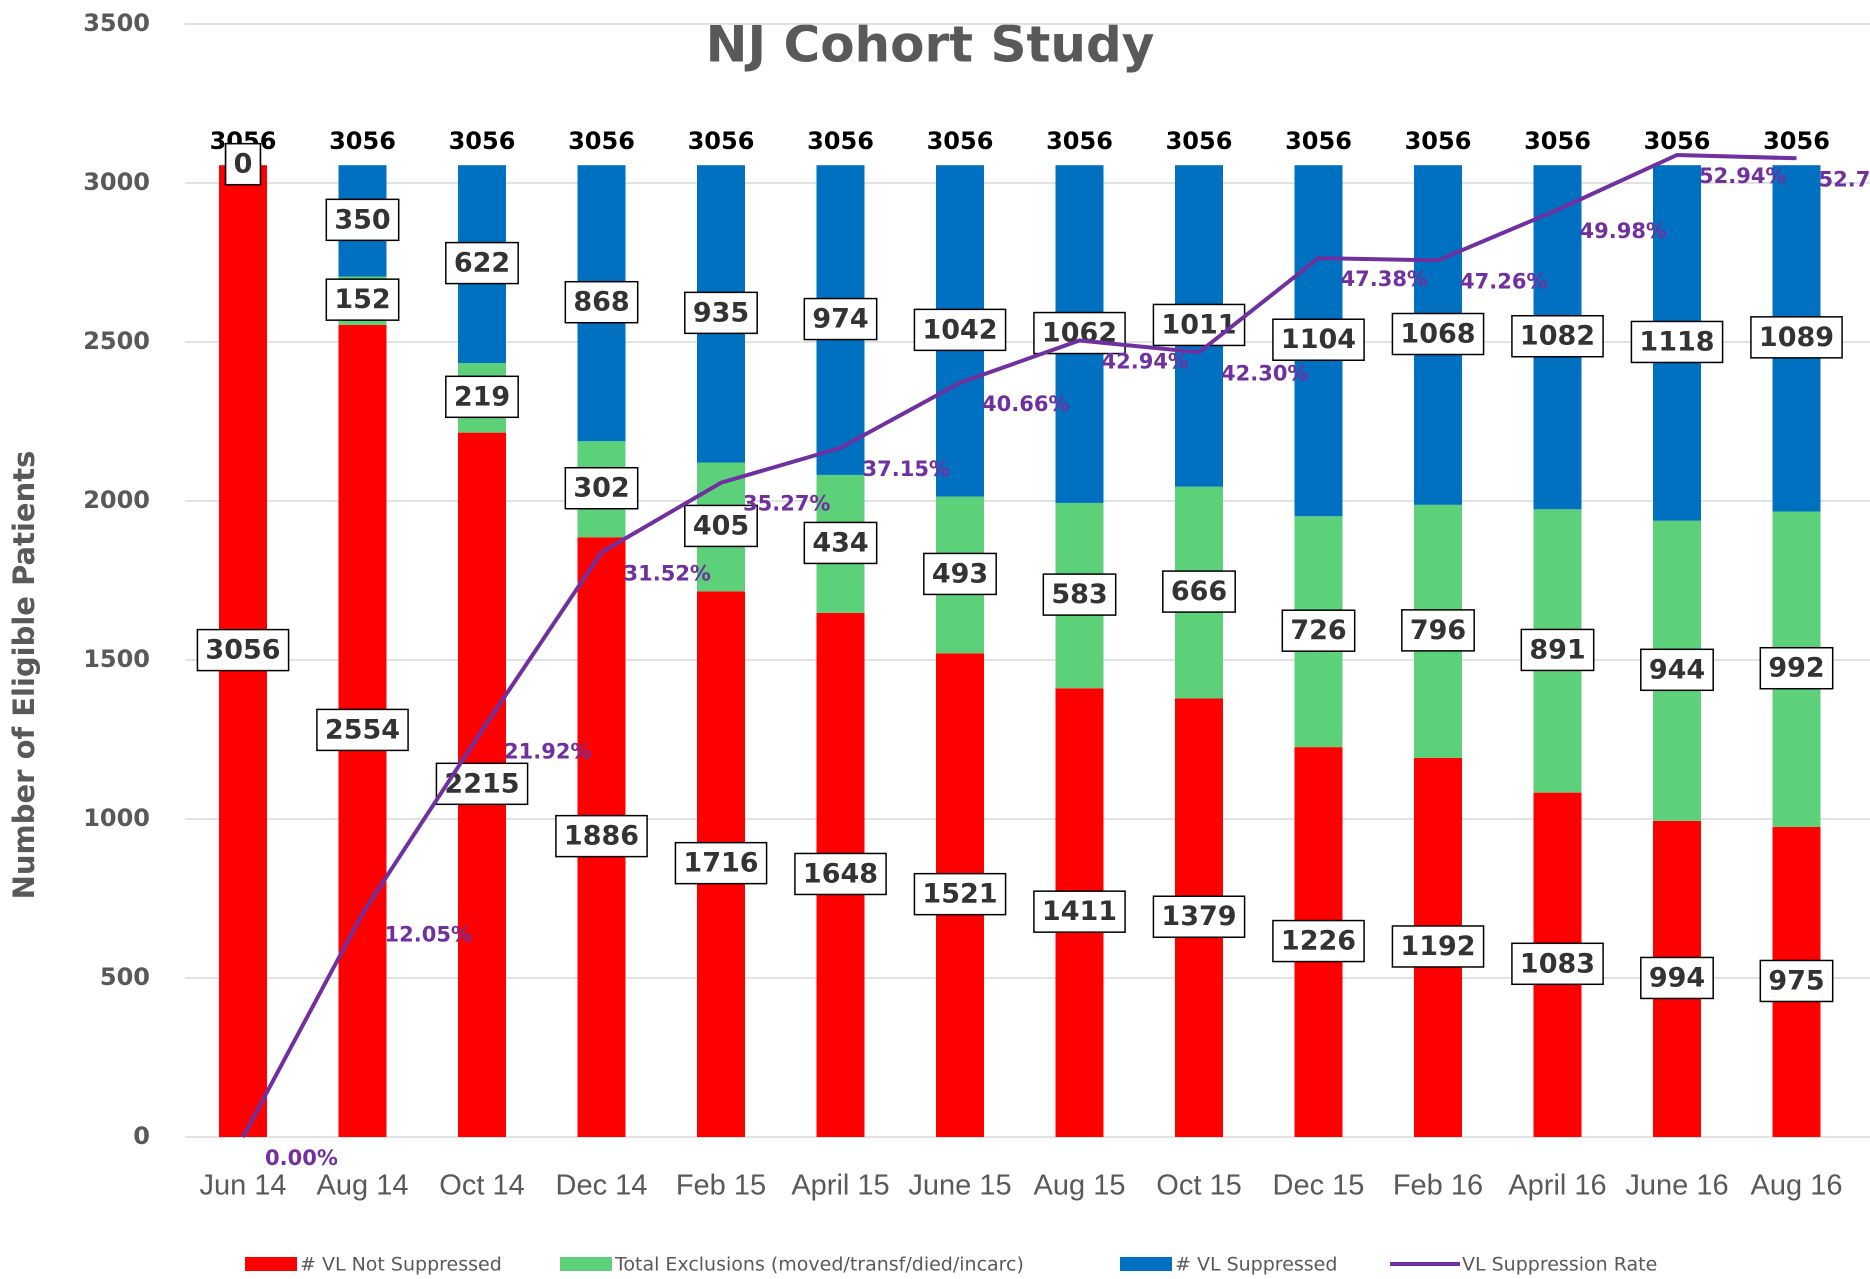  I want to click on rate-label: 40.66%, so click(1025, 404).